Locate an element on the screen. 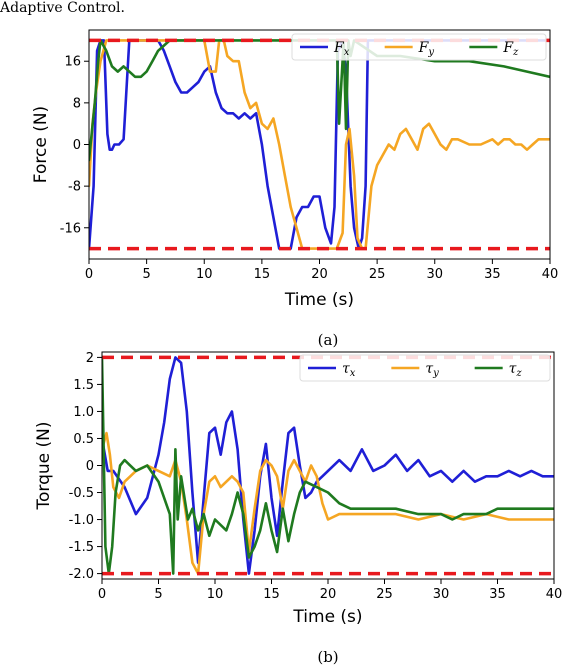  caption-a: (a) is located at coordinates (328, 340).